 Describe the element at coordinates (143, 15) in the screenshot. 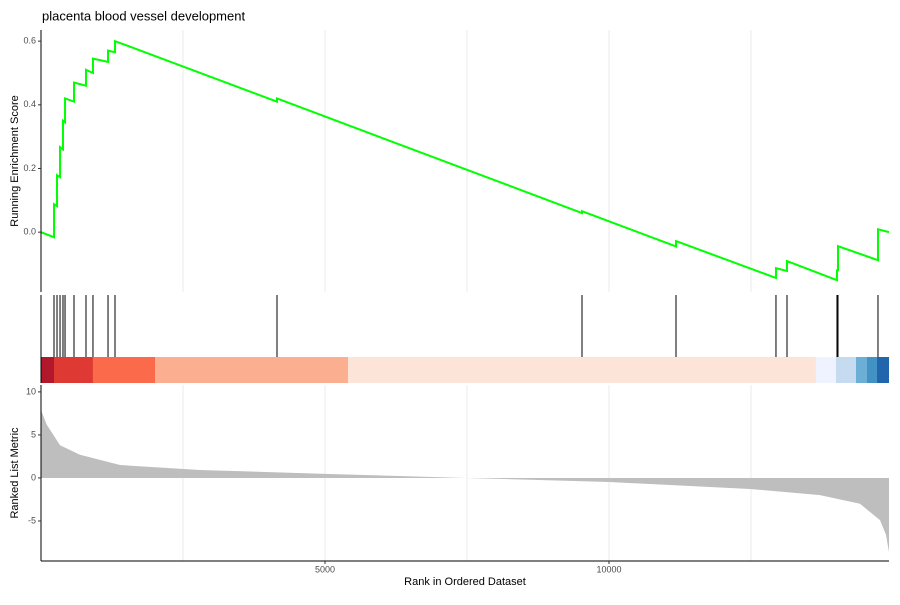

I see `chart-title: placenta blood vessel development` at that location.